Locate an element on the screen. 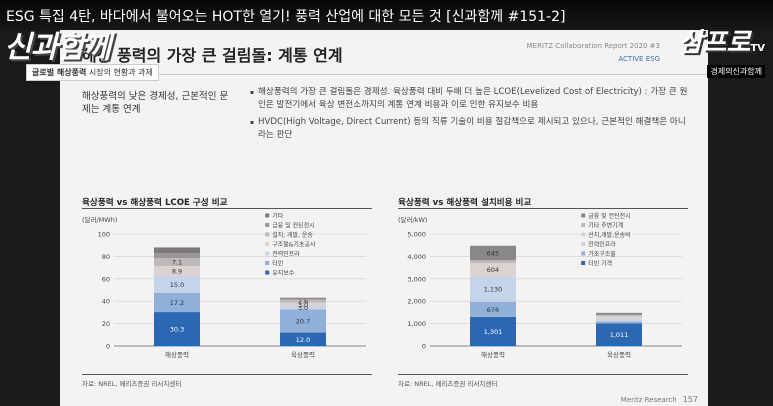 The image size is (773, 406). legend-label: 구조물&기초공사 is located at coordinates (294, 245).